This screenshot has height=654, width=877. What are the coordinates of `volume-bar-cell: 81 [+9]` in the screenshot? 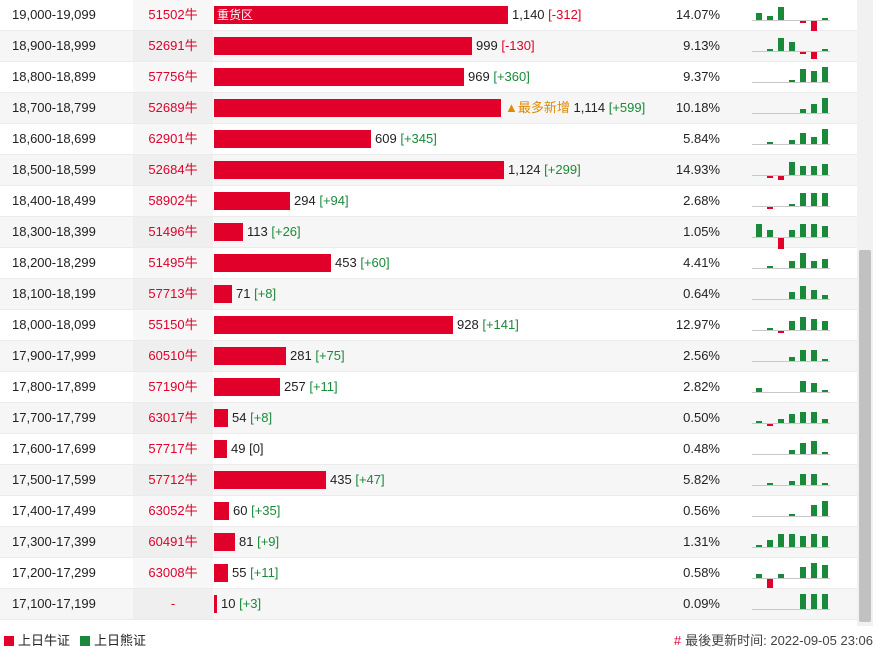 It's located at (434, 542).